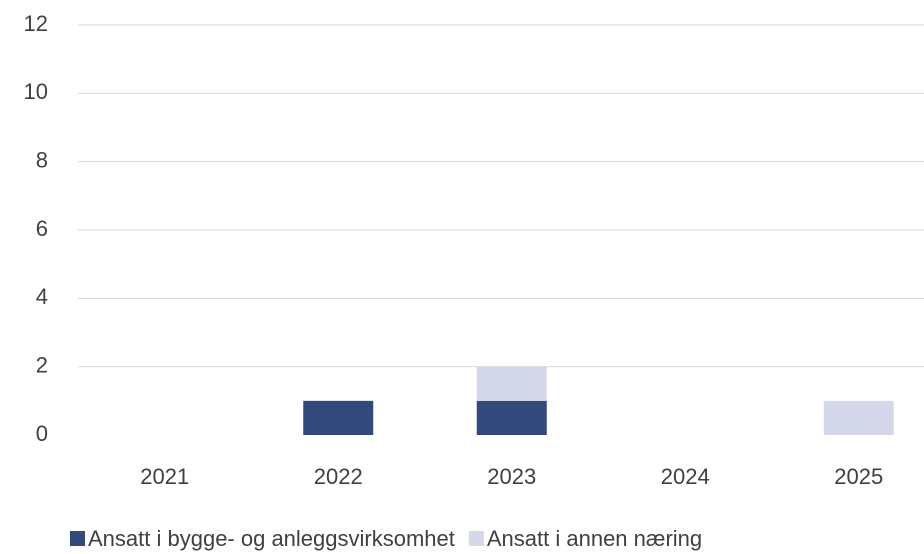  What do you see at coordinates (594, 538) in the screenshot?
I see `legend-label: Ansatt i annen næring` at bounding box center [594, 538].